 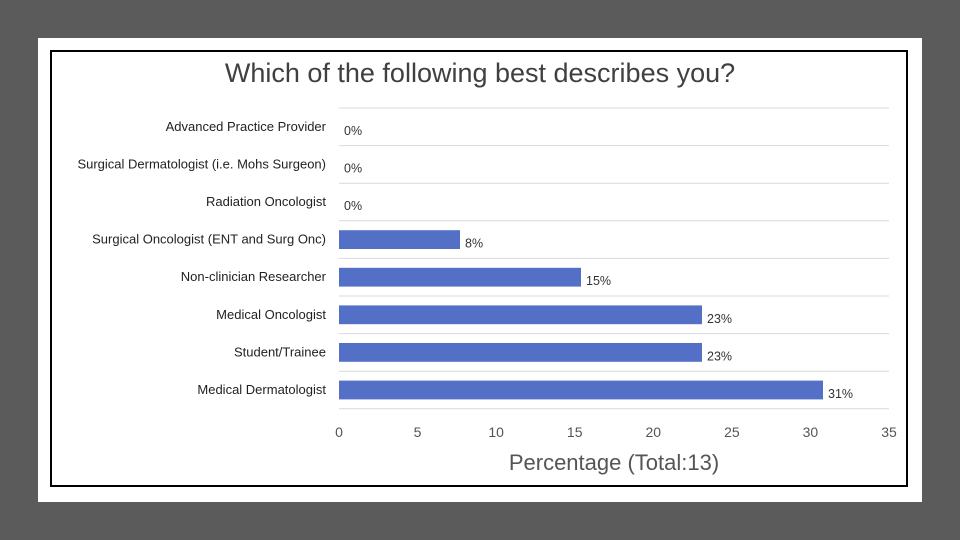 I want to click on x-tick-label: 25, so click(x=732, y=432).